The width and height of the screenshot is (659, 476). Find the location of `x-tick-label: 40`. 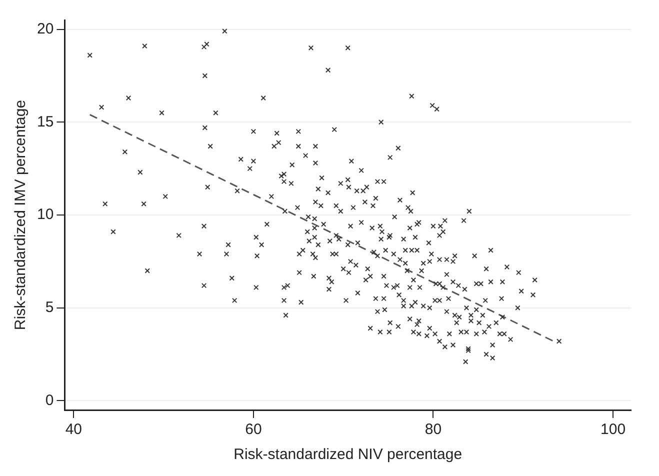

x-tick-label: 40 is located at coordinates (73, 429).